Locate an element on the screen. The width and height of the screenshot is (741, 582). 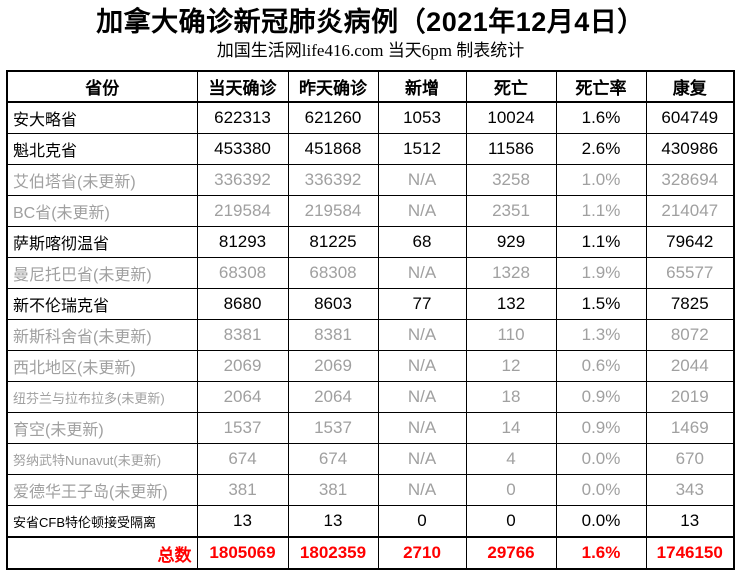
table-row: 努纳武特Nunavut(未更新) 674 674 N/A 4 0.0% 670 is located at coordinates (370, 459).